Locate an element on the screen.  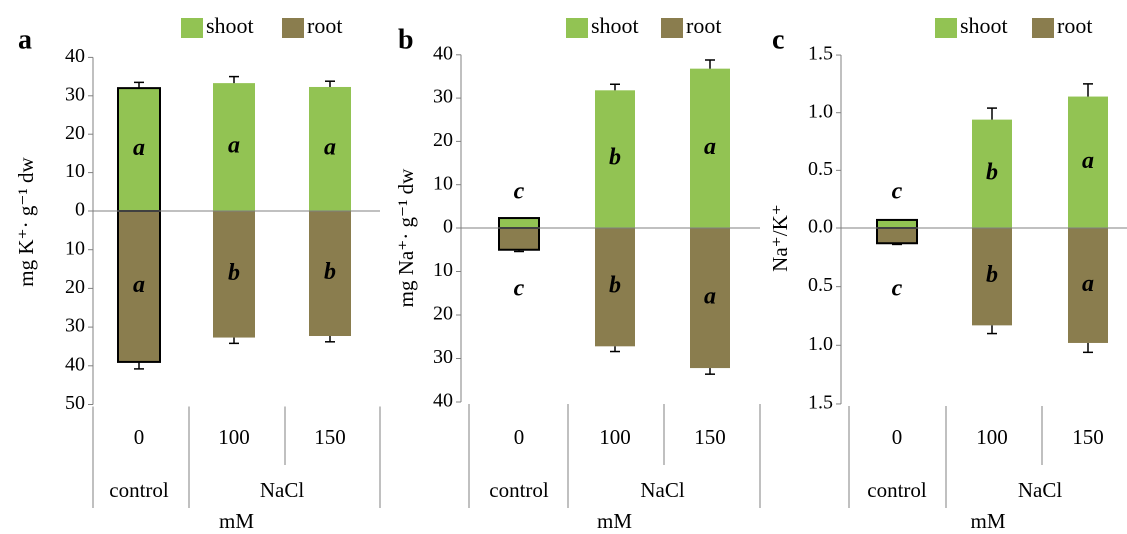
y-axis-label: Na⁺/K⁺ is located at coordinates (780, 238).